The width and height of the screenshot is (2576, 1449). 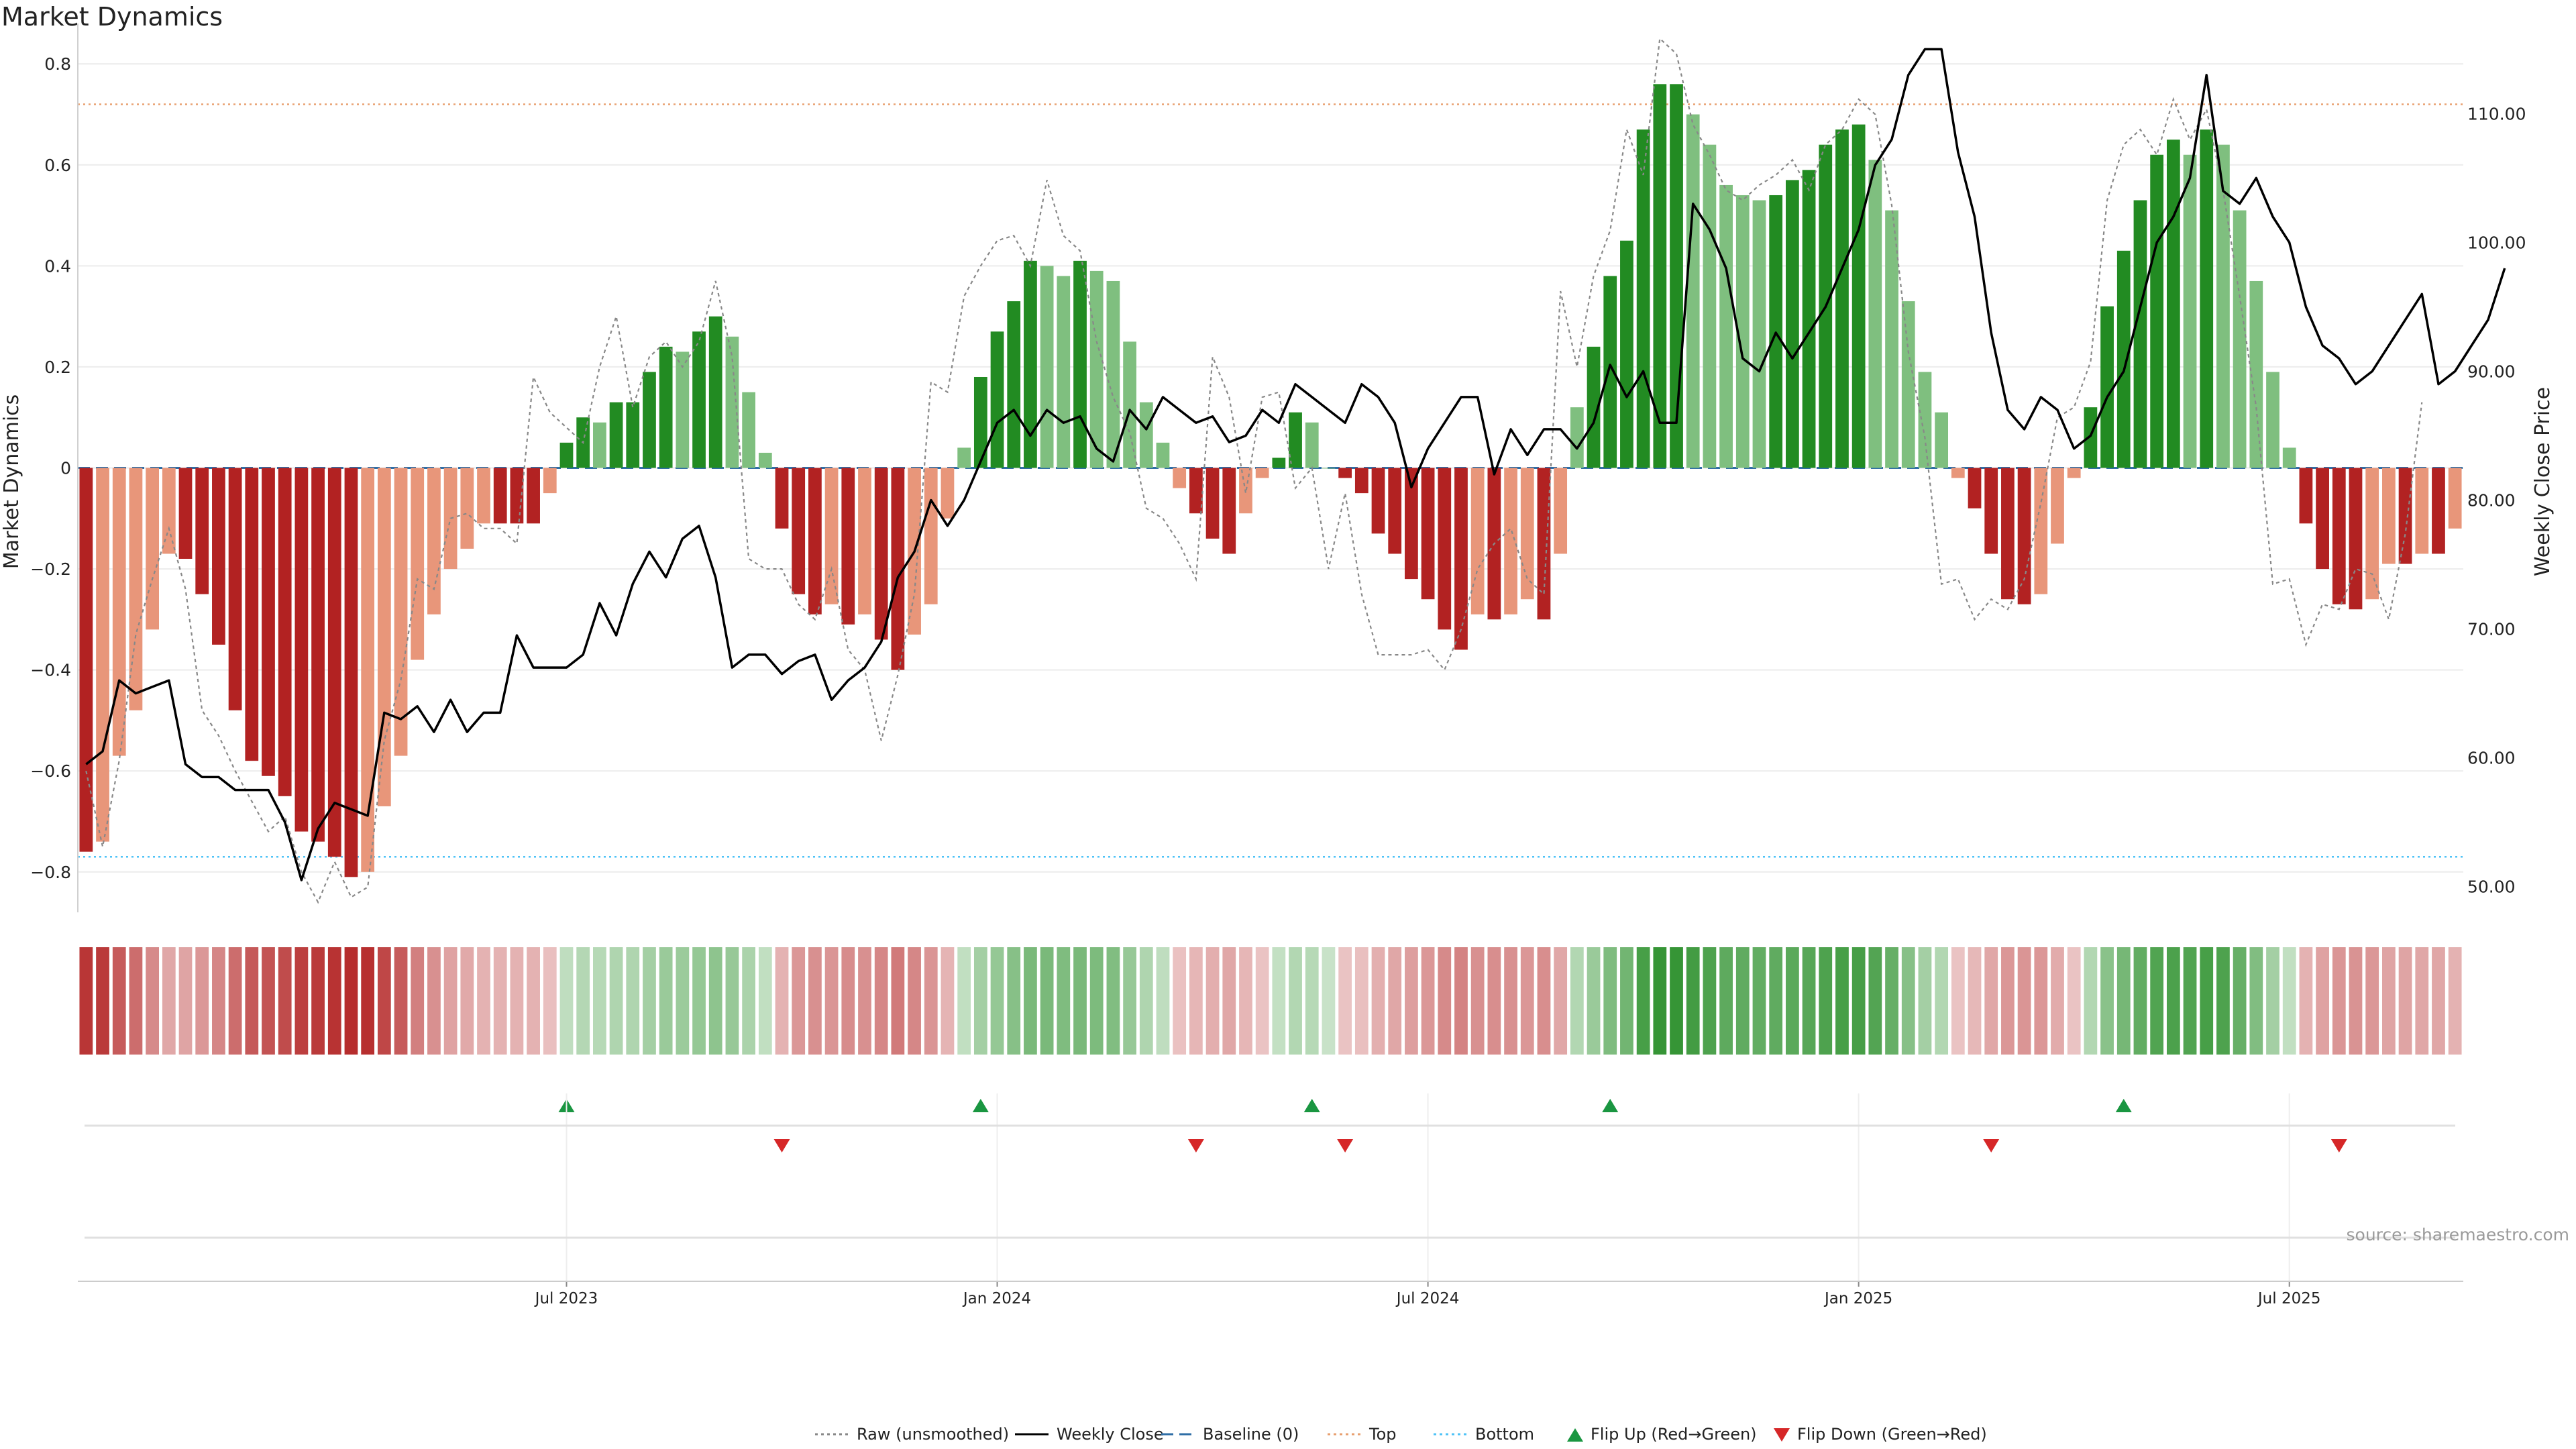 What do you see at coordinates (1382, 1434) in the screenshot?
I see `legend-label: Top` at bounding box center [1382, 1434].